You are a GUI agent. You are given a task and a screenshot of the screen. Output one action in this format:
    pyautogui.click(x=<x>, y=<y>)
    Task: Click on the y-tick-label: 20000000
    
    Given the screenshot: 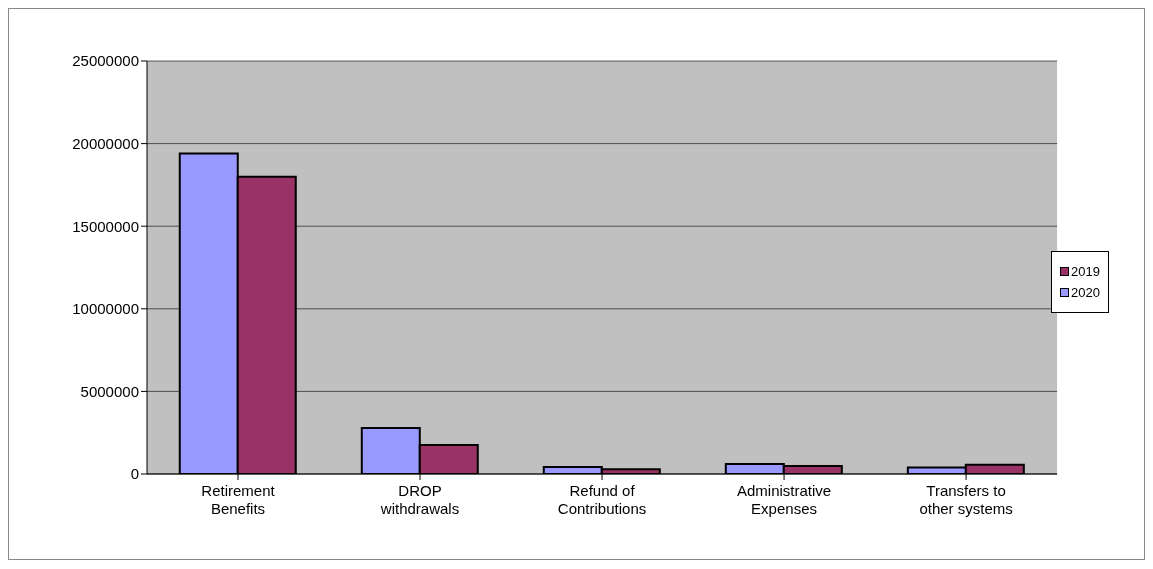 What is the action you would take?
    pyautogui.click(x=105, y=143)
    